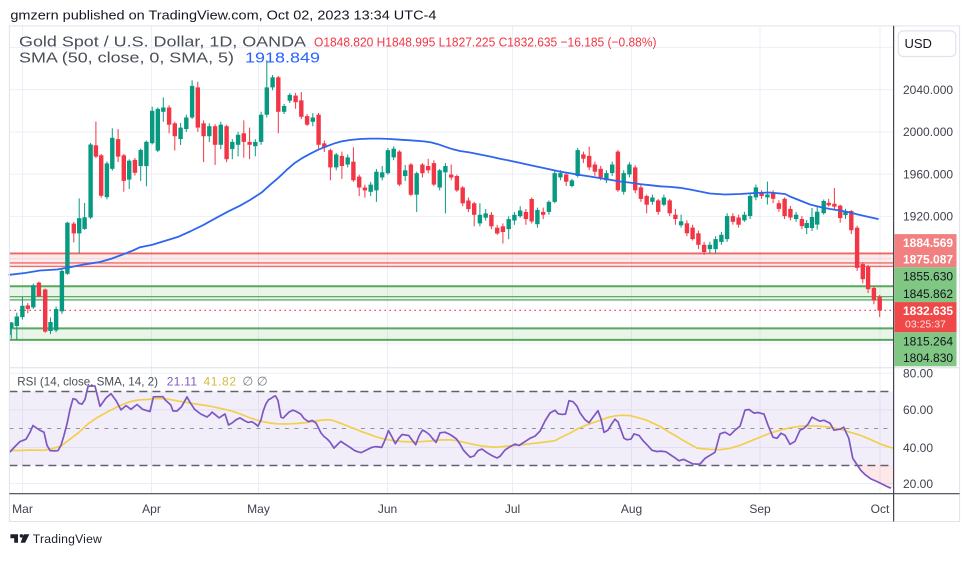 The image size is (970, 562). What do you see at coordinates (918, 484) in the screenshot?
I see `svg-text: 20.00` at bounding box center [918, 484].